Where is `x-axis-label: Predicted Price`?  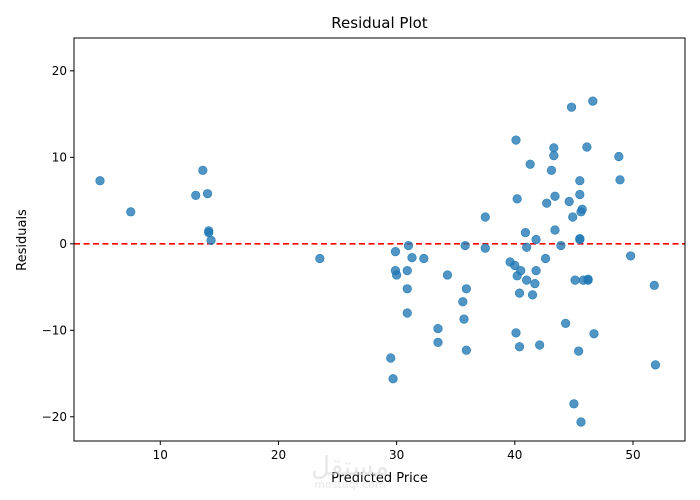
x-axis-label: Predicted Price is located at coordinates (379, 478).